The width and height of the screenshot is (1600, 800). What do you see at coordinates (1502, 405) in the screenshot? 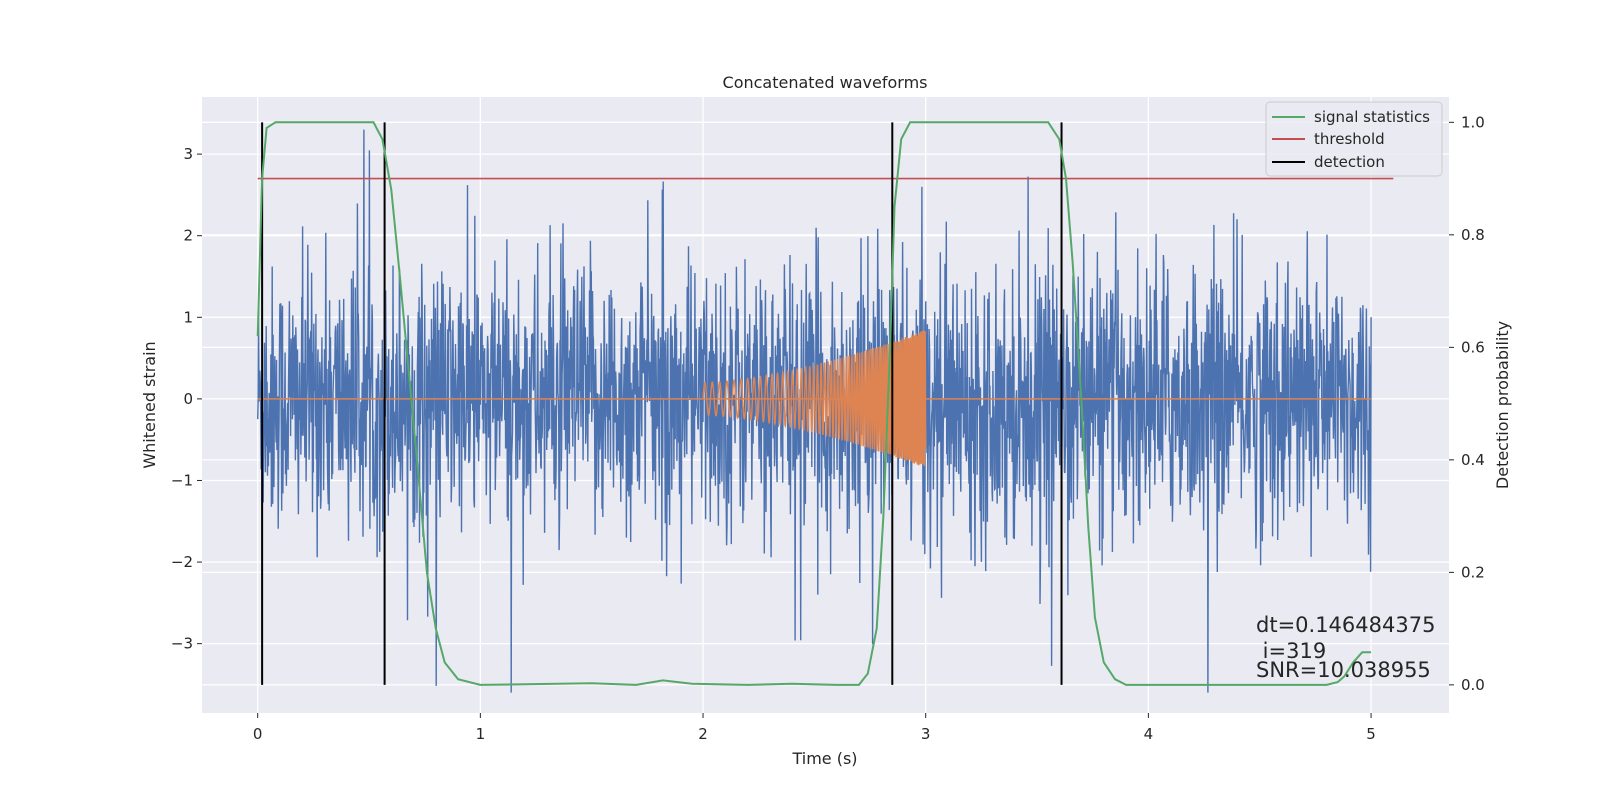
I see `right-axis-label: Detection probability` at bounding box center [1502, 405].